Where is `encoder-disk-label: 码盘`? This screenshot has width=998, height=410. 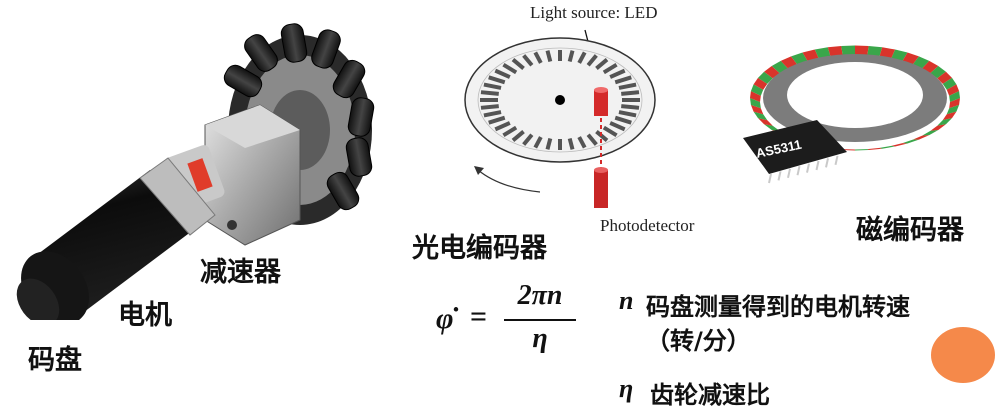 encoder-disk-label: 码盘 is located at coordinates (55, 360).